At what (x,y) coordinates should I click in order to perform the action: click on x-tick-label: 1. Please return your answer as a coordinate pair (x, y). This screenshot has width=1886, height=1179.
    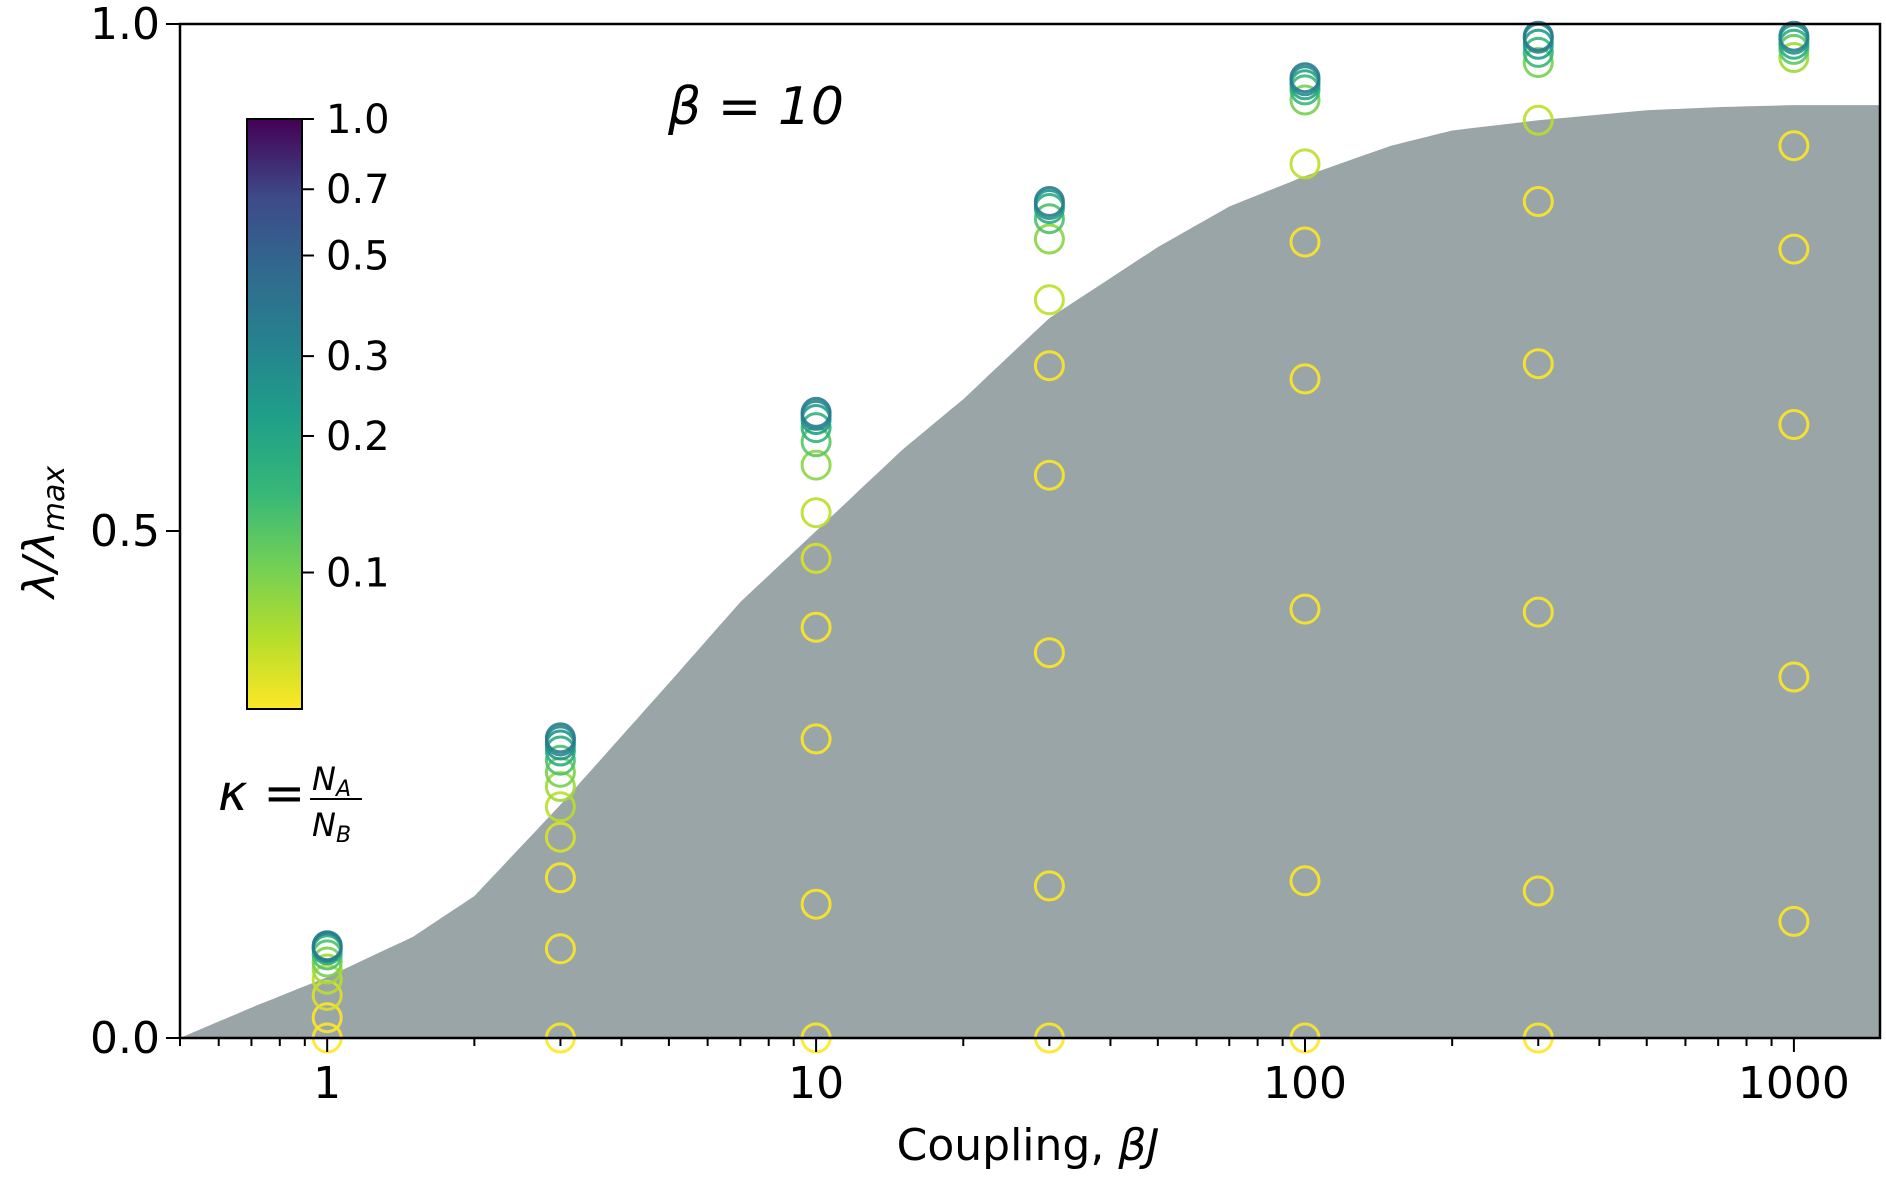
    Looking at the image, I should click on (327, 1083).